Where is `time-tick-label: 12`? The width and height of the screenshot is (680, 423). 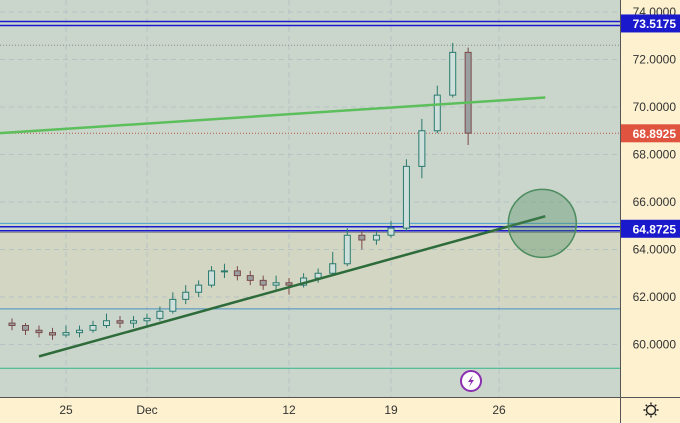
time-tick-label: 12 is located at coordinates (289, 410).